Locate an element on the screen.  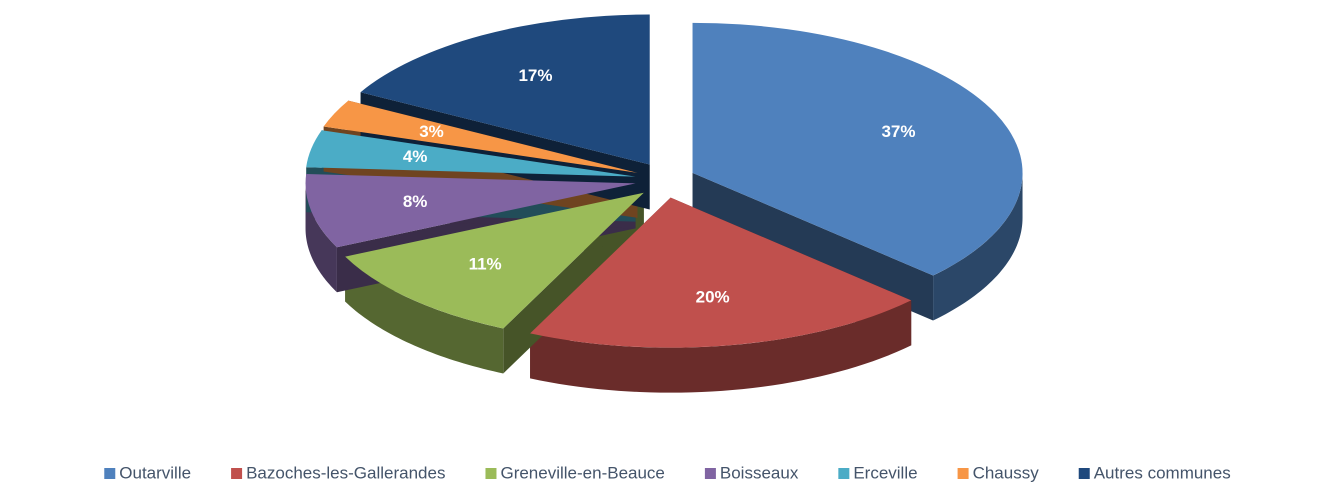
data-label: 8% is located at coordinates (415, 201).